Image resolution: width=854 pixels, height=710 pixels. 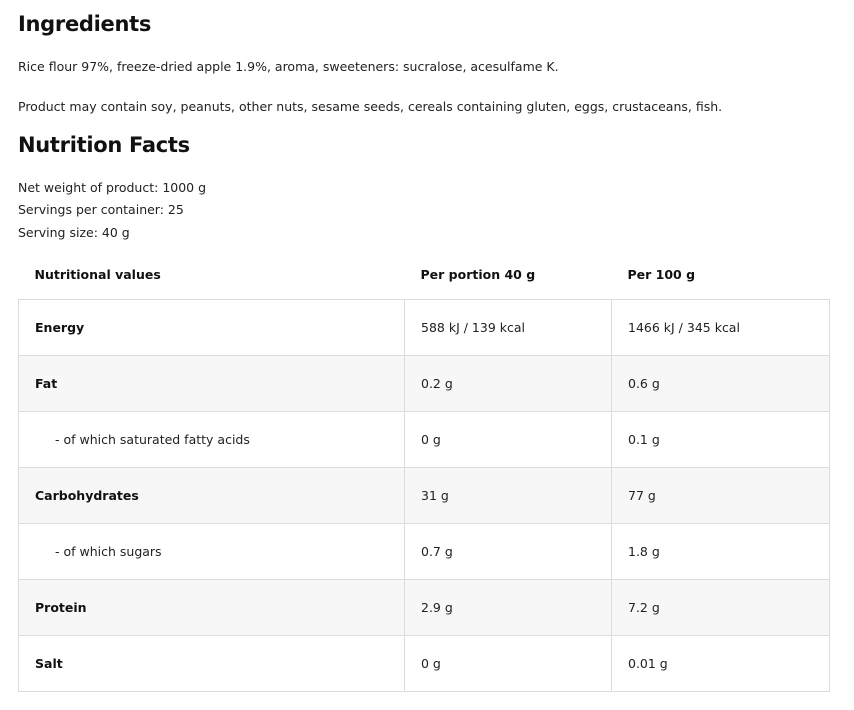 What do you see at coordinates (720, 551) in the screenshot?
I see `per-100g-value: 1.8 g` at bounding box center [720, 551].